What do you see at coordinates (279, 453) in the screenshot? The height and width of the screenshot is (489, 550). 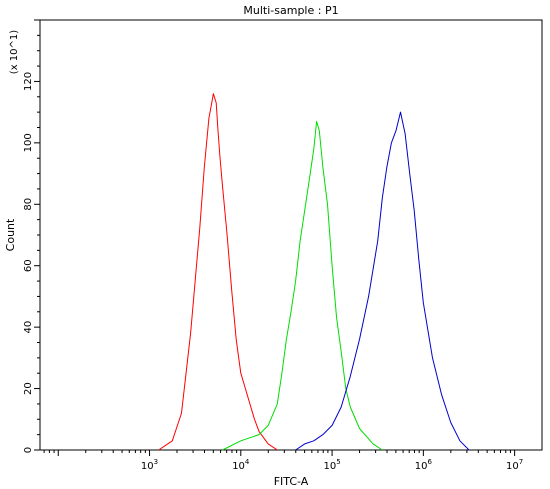 I see `x-axis-ticks` at bounding box center [279, 453].